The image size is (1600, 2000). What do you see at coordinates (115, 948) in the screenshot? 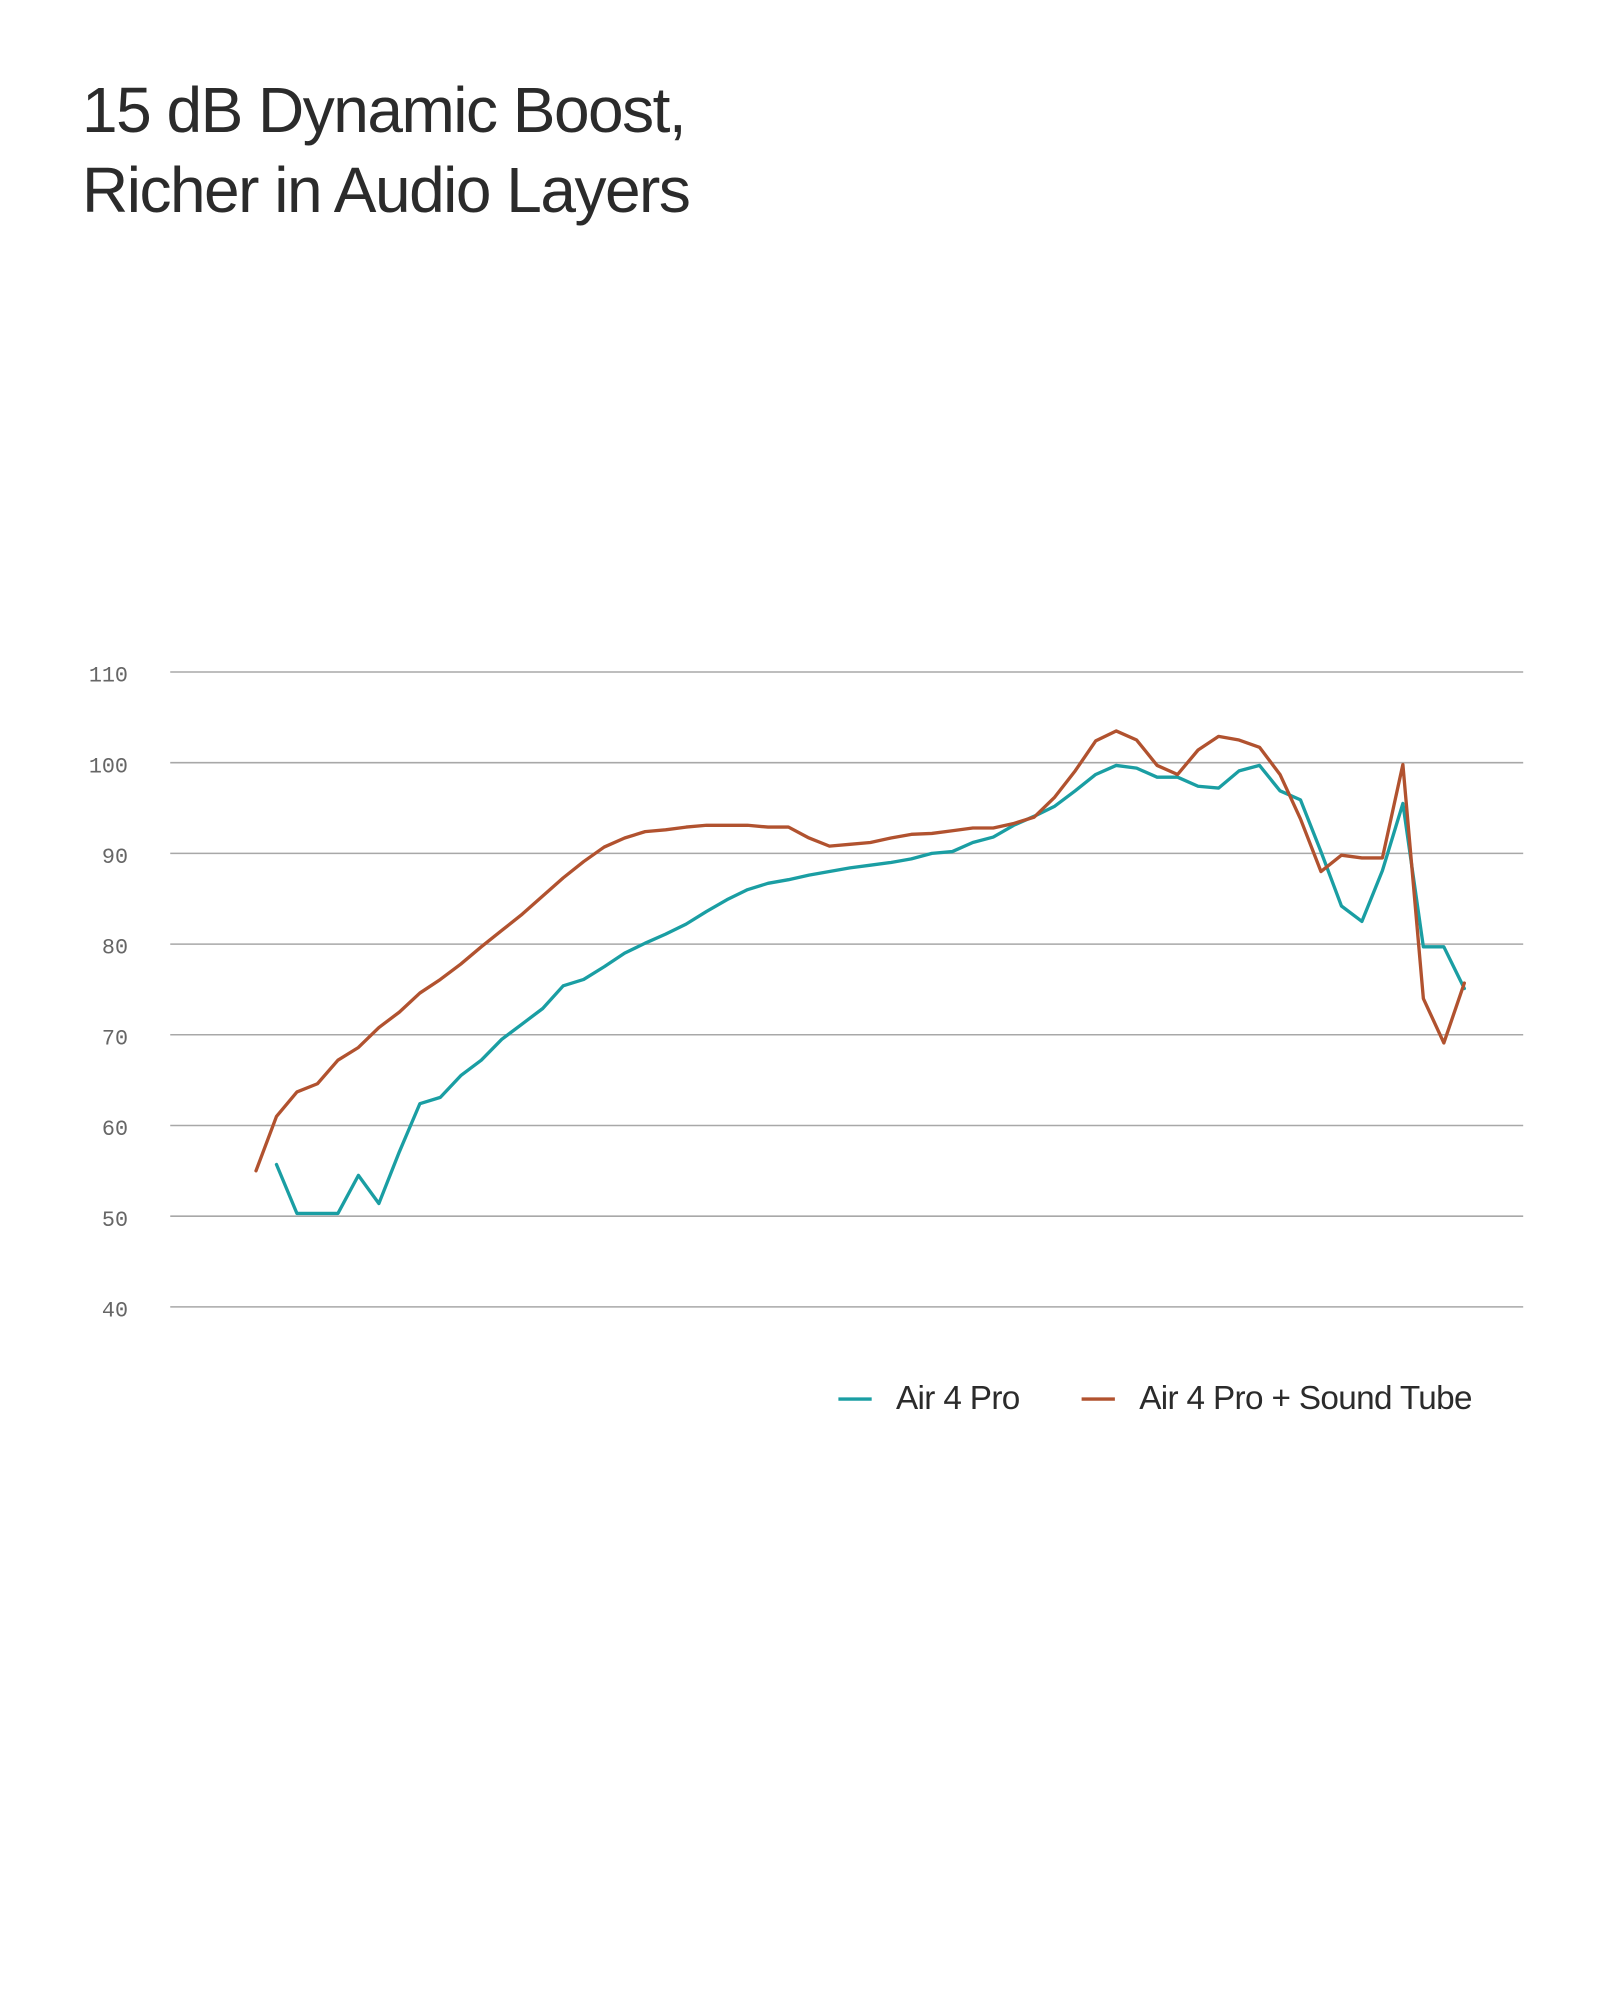
I see `y-tick-label: 80` at bounding box center [115, 948].